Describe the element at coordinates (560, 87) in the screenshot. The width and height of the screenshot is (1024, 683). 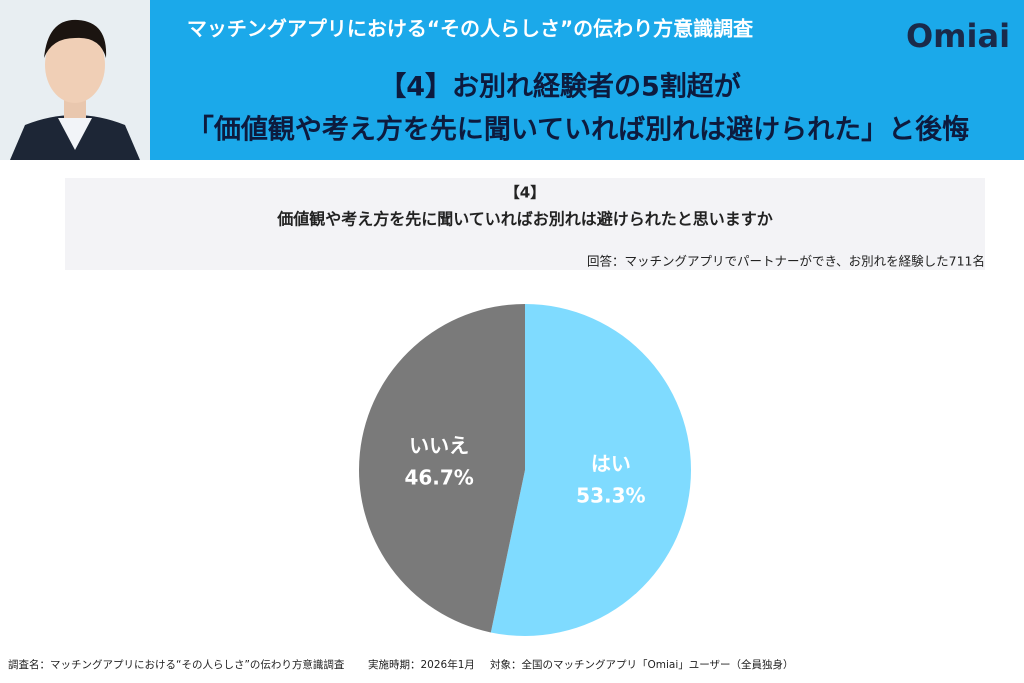
I see `headline: 【4】お別れ経験者の5割超が` at that location.